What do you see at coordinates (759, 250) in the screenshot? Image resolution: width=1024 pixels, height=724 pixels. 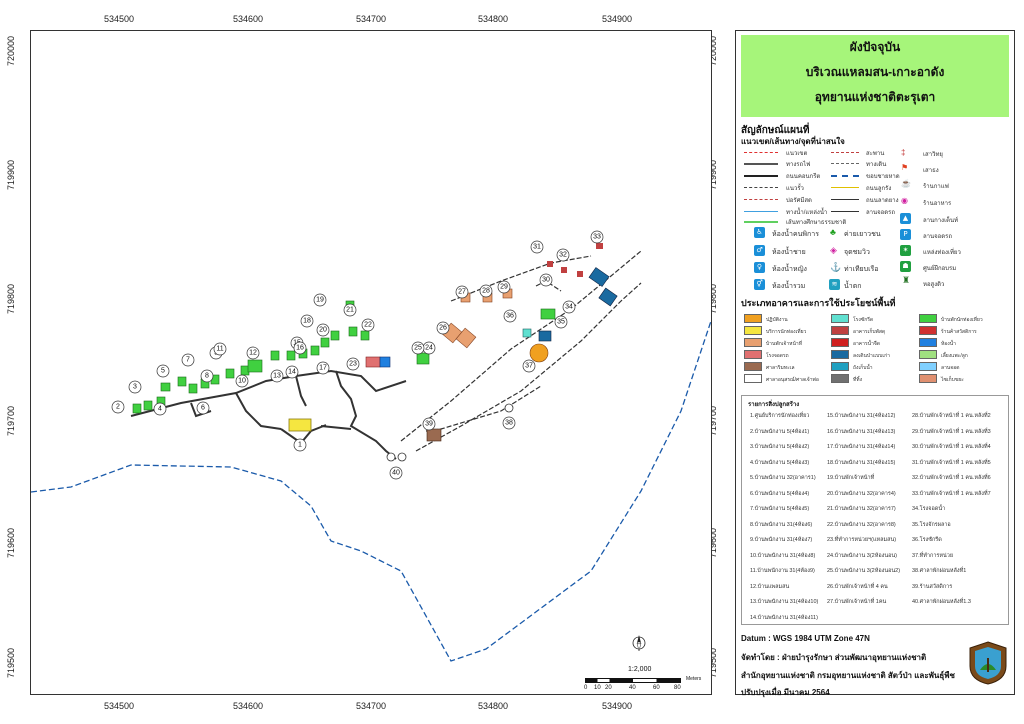 I see `male-toilet-icon: ♂` at bounding box center [759, 250].